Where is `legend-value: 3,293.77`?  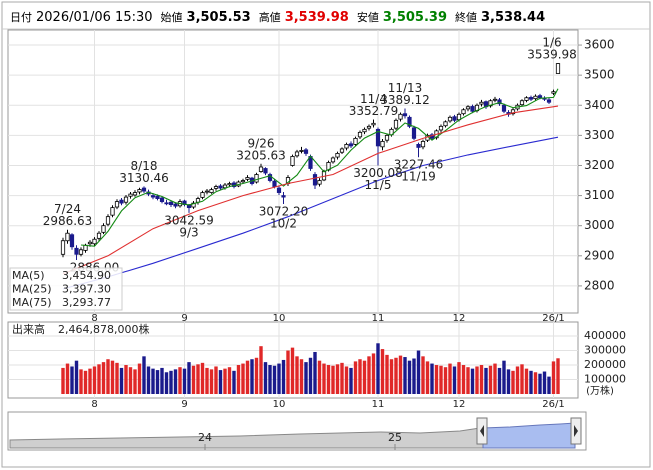
legend-value: 3,293.77 is located at coordinates (86, 302).